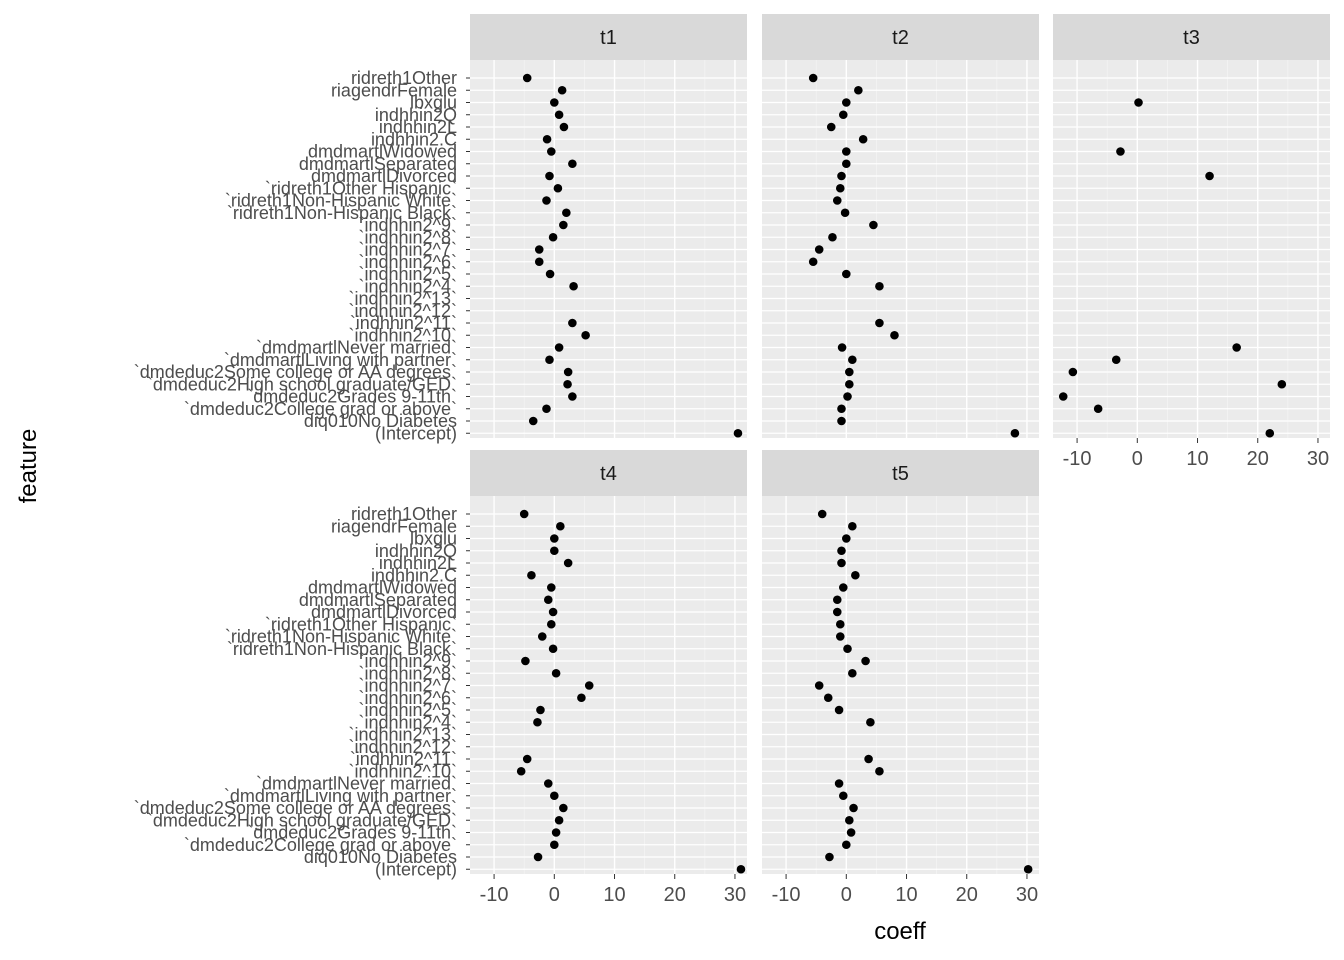 The height and width of the screenshot is (960, 1344). What do you see at coordinates (407, 661) in the screenshot?
I see `y-tick-label: `indhhin2^9`` at bounding box center [407, 661].